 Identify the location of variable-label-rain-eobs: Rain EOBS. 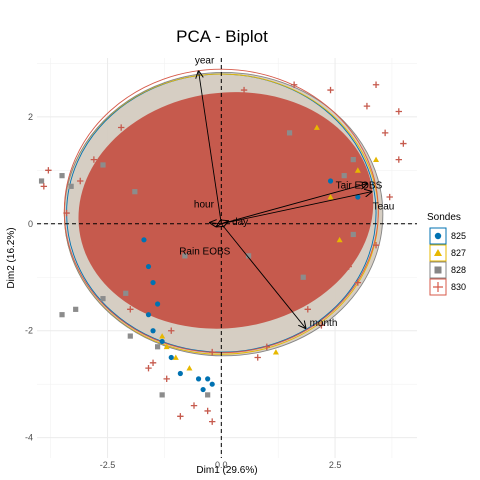
(204, 251).